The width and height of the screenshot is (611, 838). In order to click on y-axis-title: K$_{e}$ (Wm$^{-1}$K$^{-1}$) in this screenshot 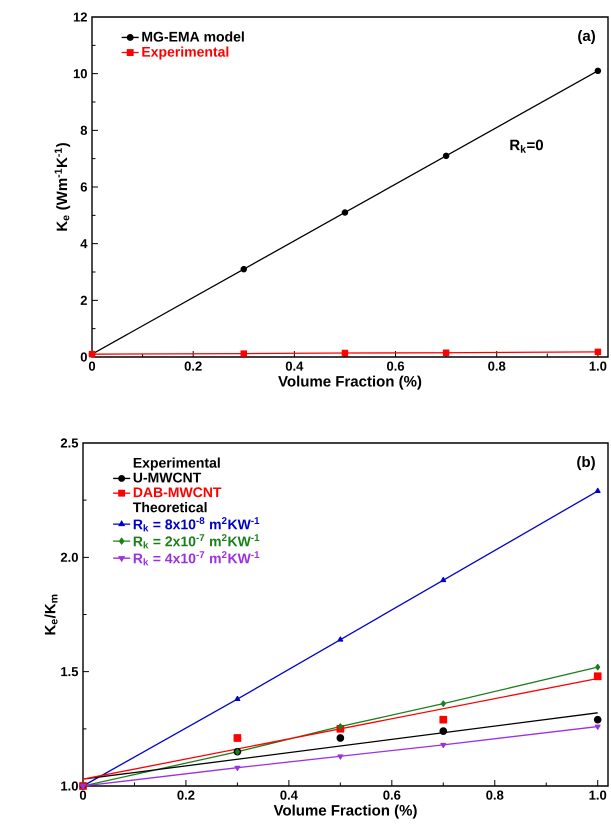, I will do `click(62, 187)`.